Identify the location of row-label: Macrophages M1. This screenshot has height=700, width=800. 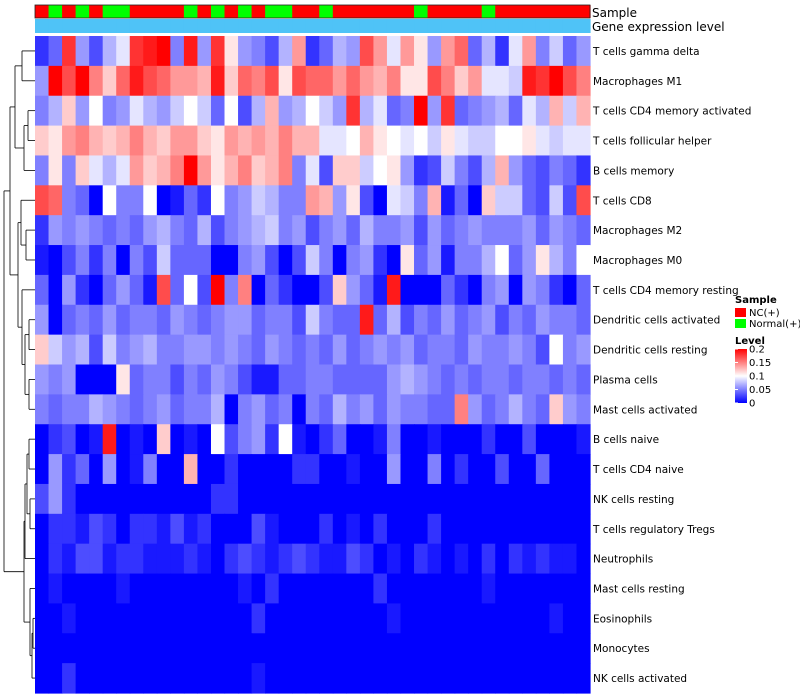
(637, 82).